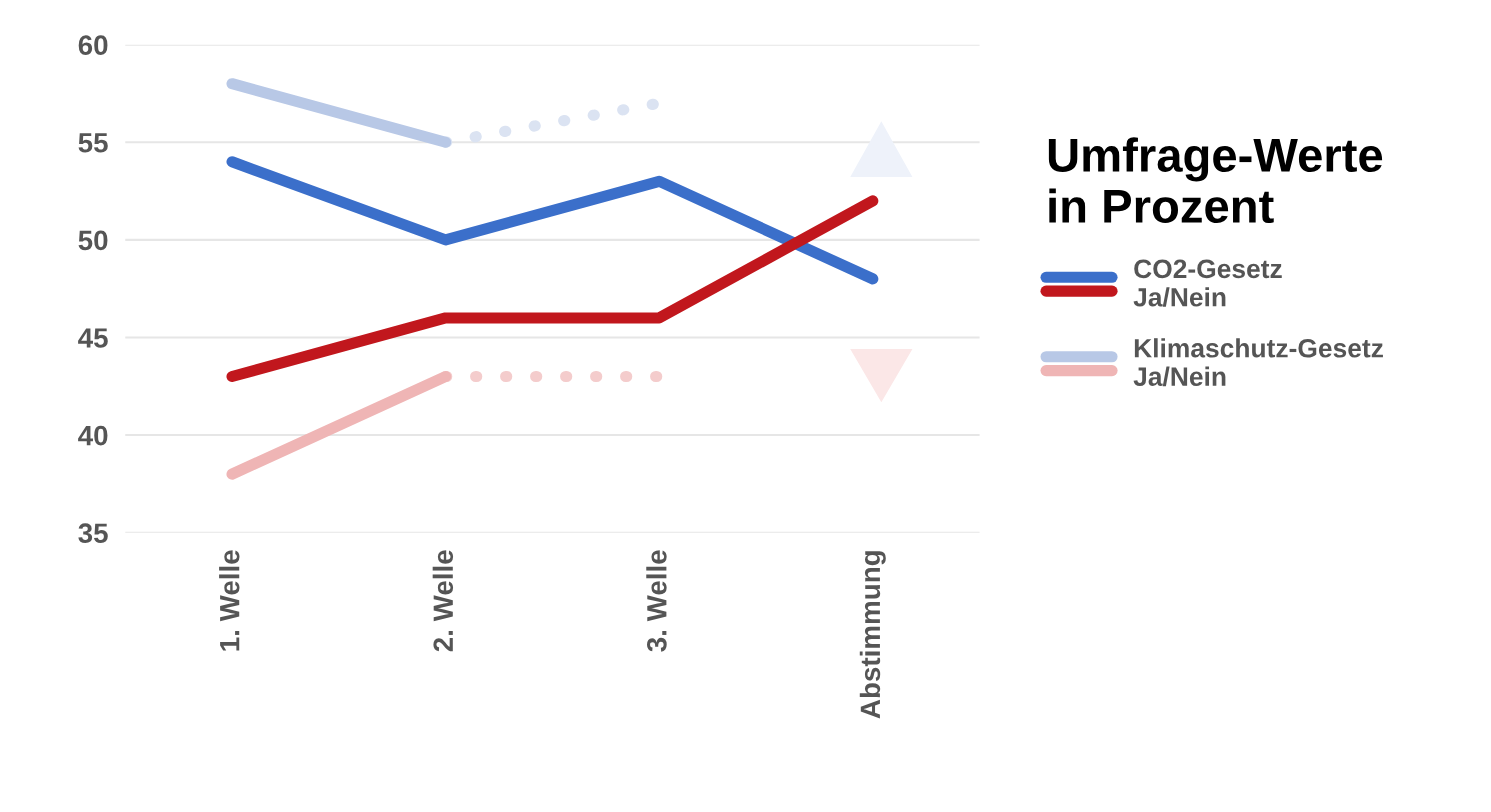 This screenshot has width=1491, height=812. I want to click on x-tick-label: 3. Welle, so click(656, 601).